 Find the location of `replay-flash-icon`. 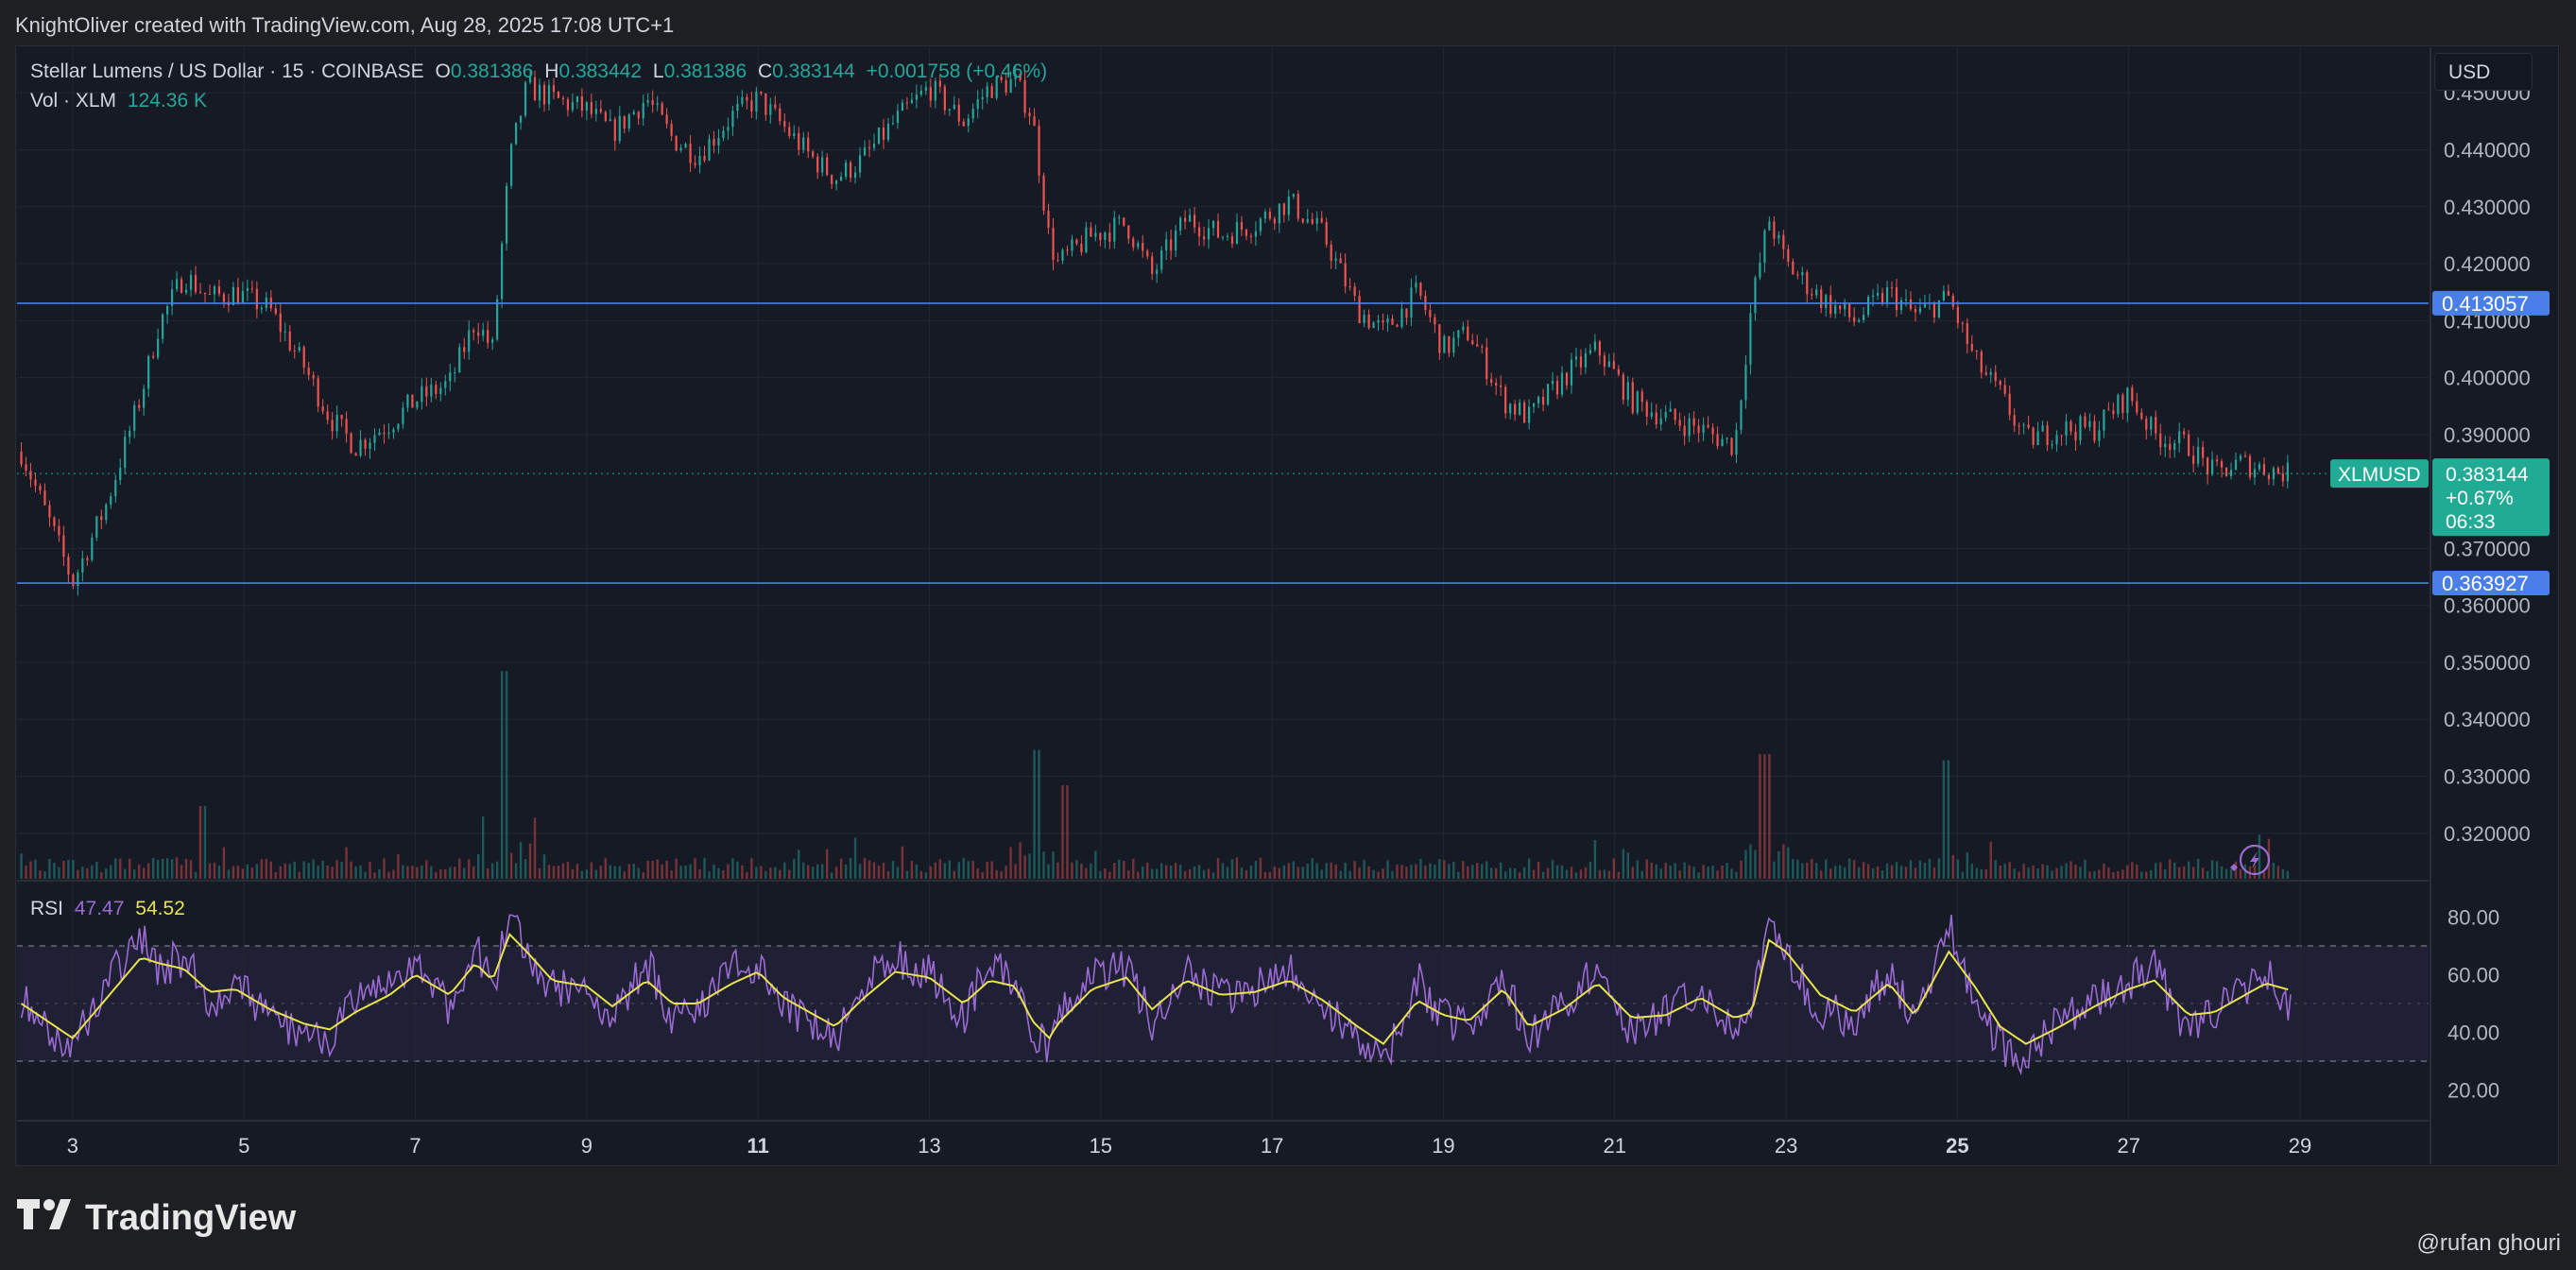

replay-flash-icon is located at coordinates (2250, 860).